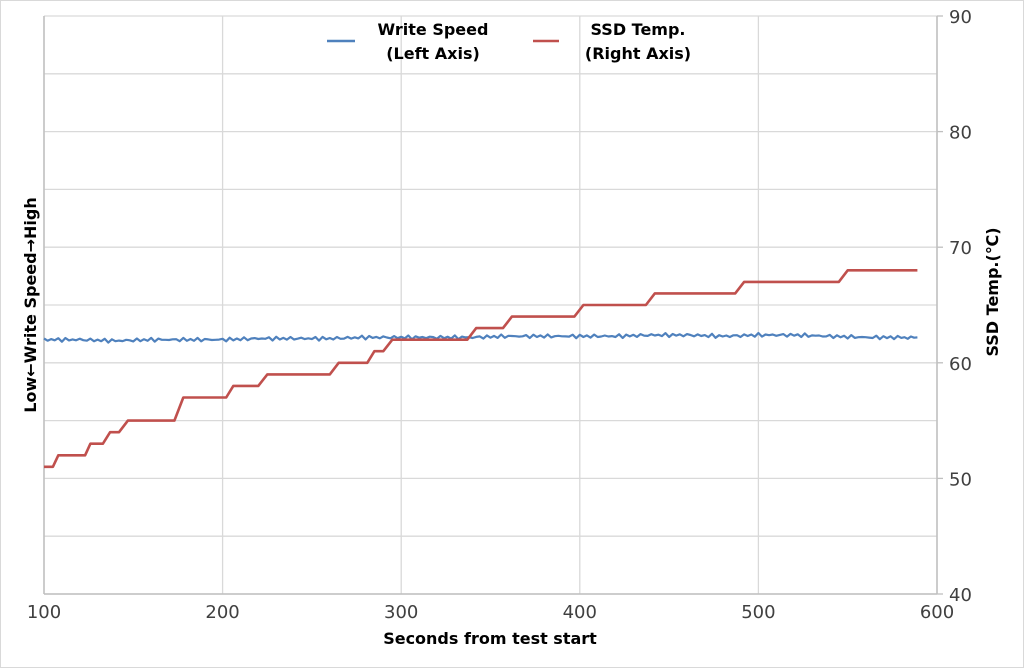 The width and height of the screenshot is (1024, 668). I want to click on legend-ssd-temp-label: SSD Temp., so click(637, 29).